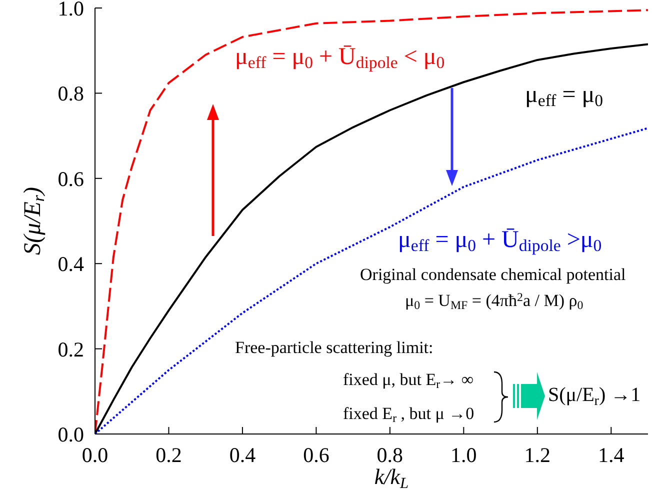  What do you see at coordinates (71, 178) in the screenshot?
I see `y-tick-label: 0.6` at bounding box center [71, 178].